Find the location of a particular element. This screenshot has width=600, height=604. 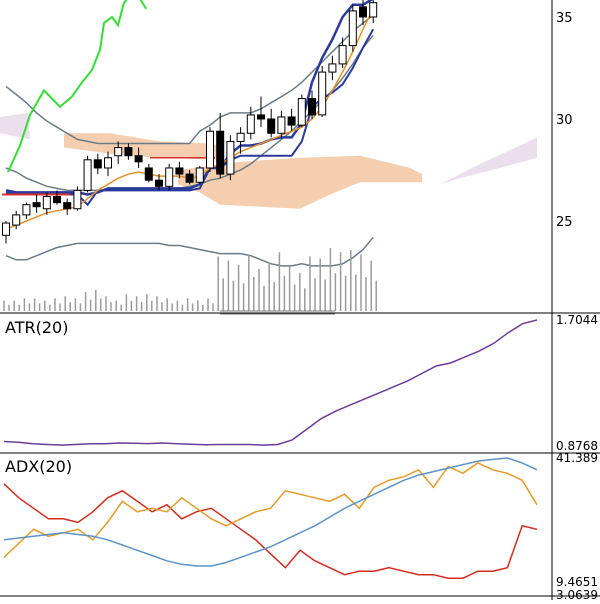

adx-min-tick: 3.0639 is located at coordinates (577, 594).